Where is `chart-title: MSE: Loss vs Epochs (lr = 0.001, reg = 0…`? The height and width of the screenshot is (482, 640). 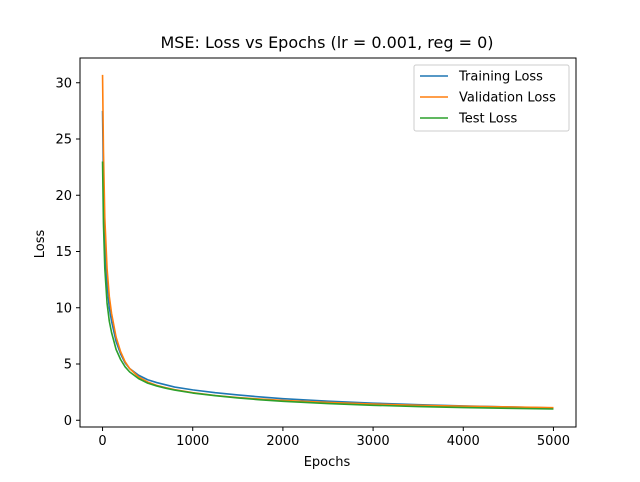 chart-title: MSE: Loss vs Epochs (lr = 0.001, reg = 0… is located at coordinates (326, 42).